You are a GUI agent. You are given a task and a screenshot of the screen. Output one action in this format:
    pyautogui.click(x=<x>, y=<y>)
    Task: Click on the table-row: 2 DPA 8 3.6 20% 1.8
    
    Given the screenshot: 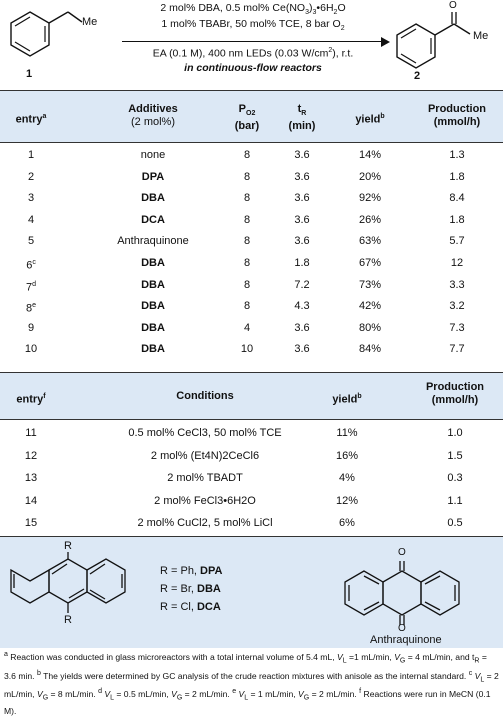 What is the action you would take?
    pyautogui.click(x=251, y=177)
    